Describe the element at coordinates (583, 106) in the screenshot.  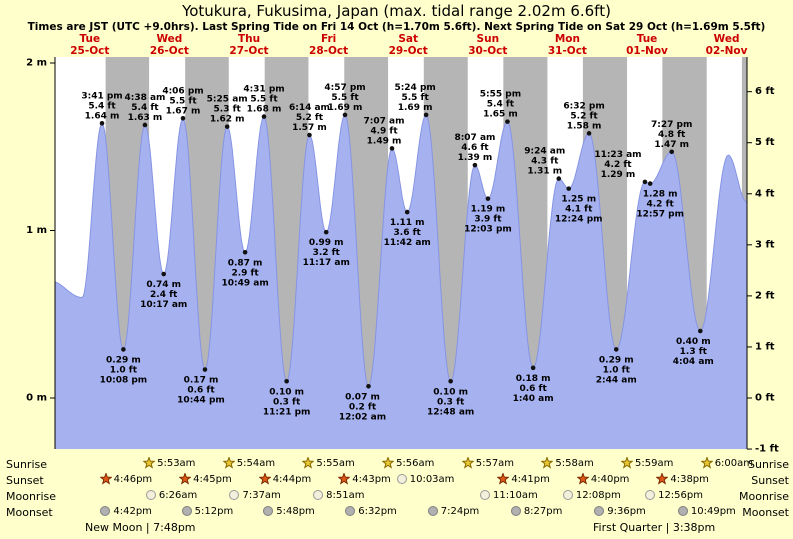
I see `high-tide-annotation: 6:32 pm` at that location.